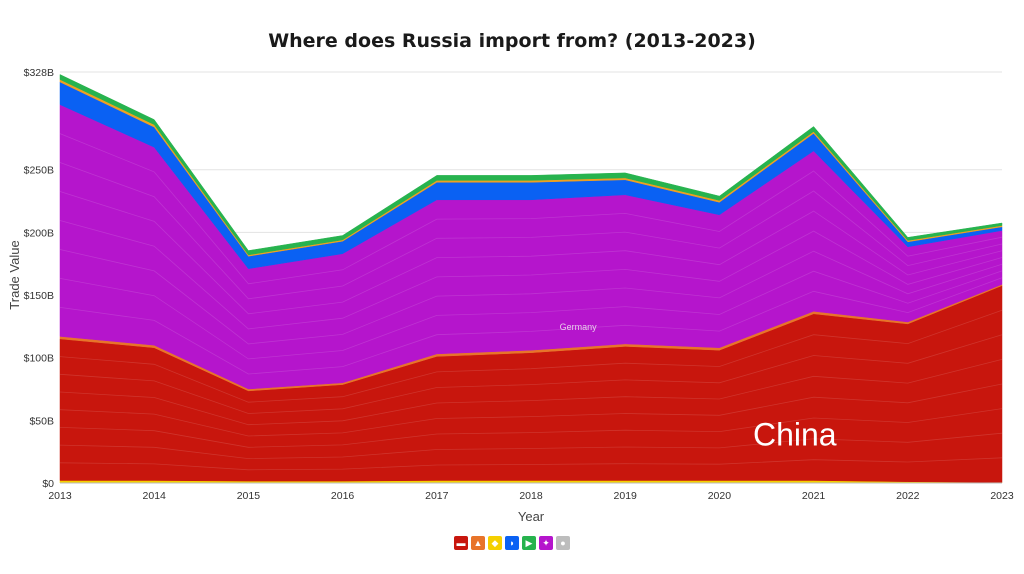  I want to click on x-tick-label: 2013, so click(60, 496).